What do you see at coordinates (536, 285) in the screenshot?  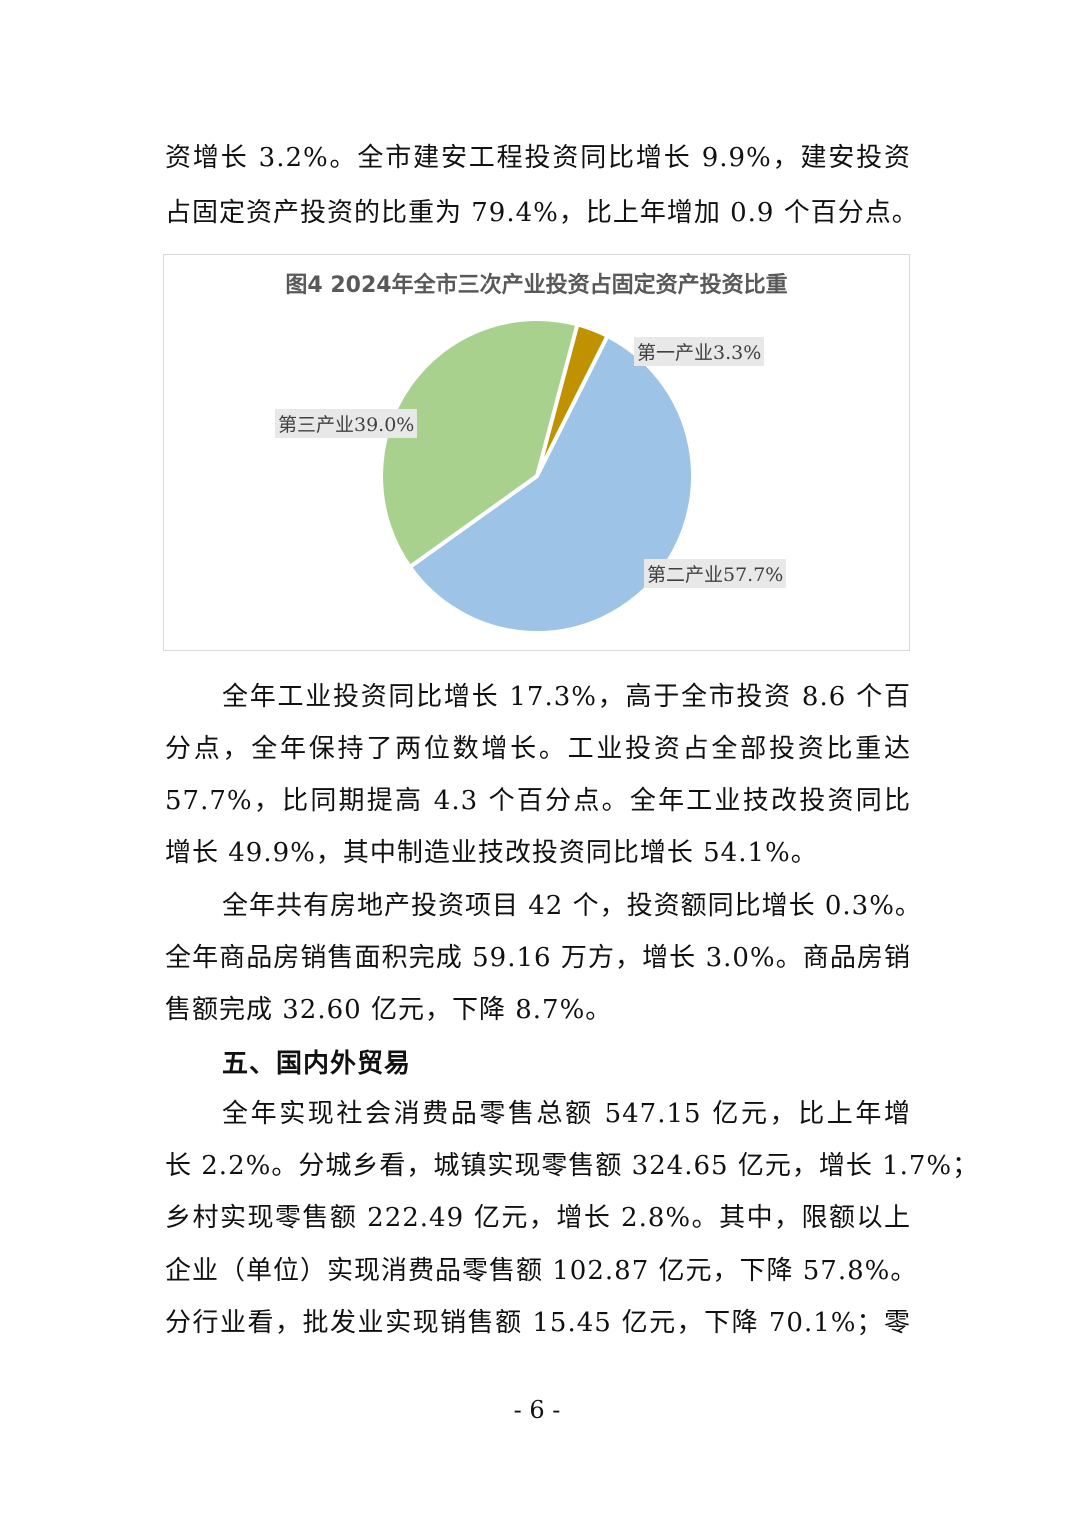 I see `chart-title: 图4 2024年全市三次产业投资占固定资产投资比重` at bounding box center [536, 285].